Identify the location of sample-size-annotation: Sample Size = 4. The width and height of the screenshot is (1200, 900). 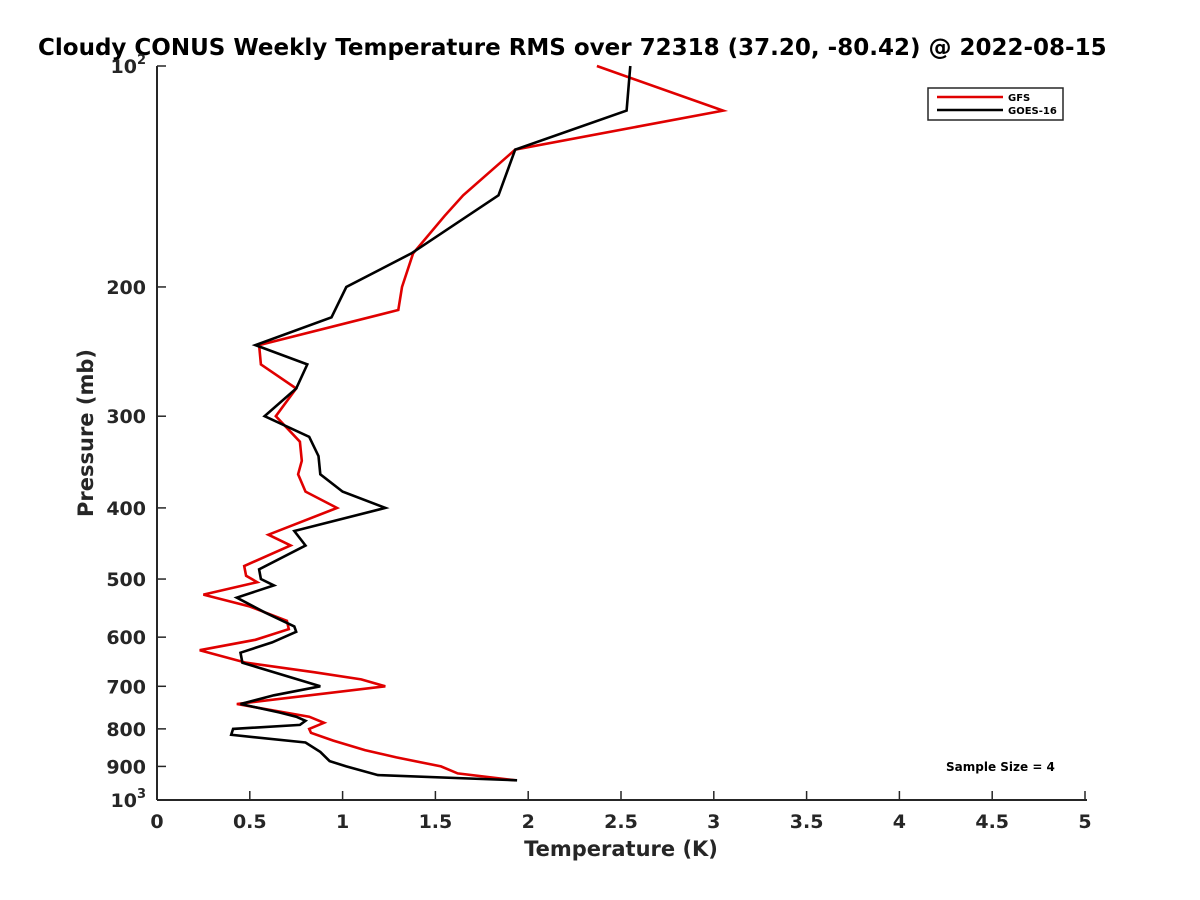
(1000, 767).